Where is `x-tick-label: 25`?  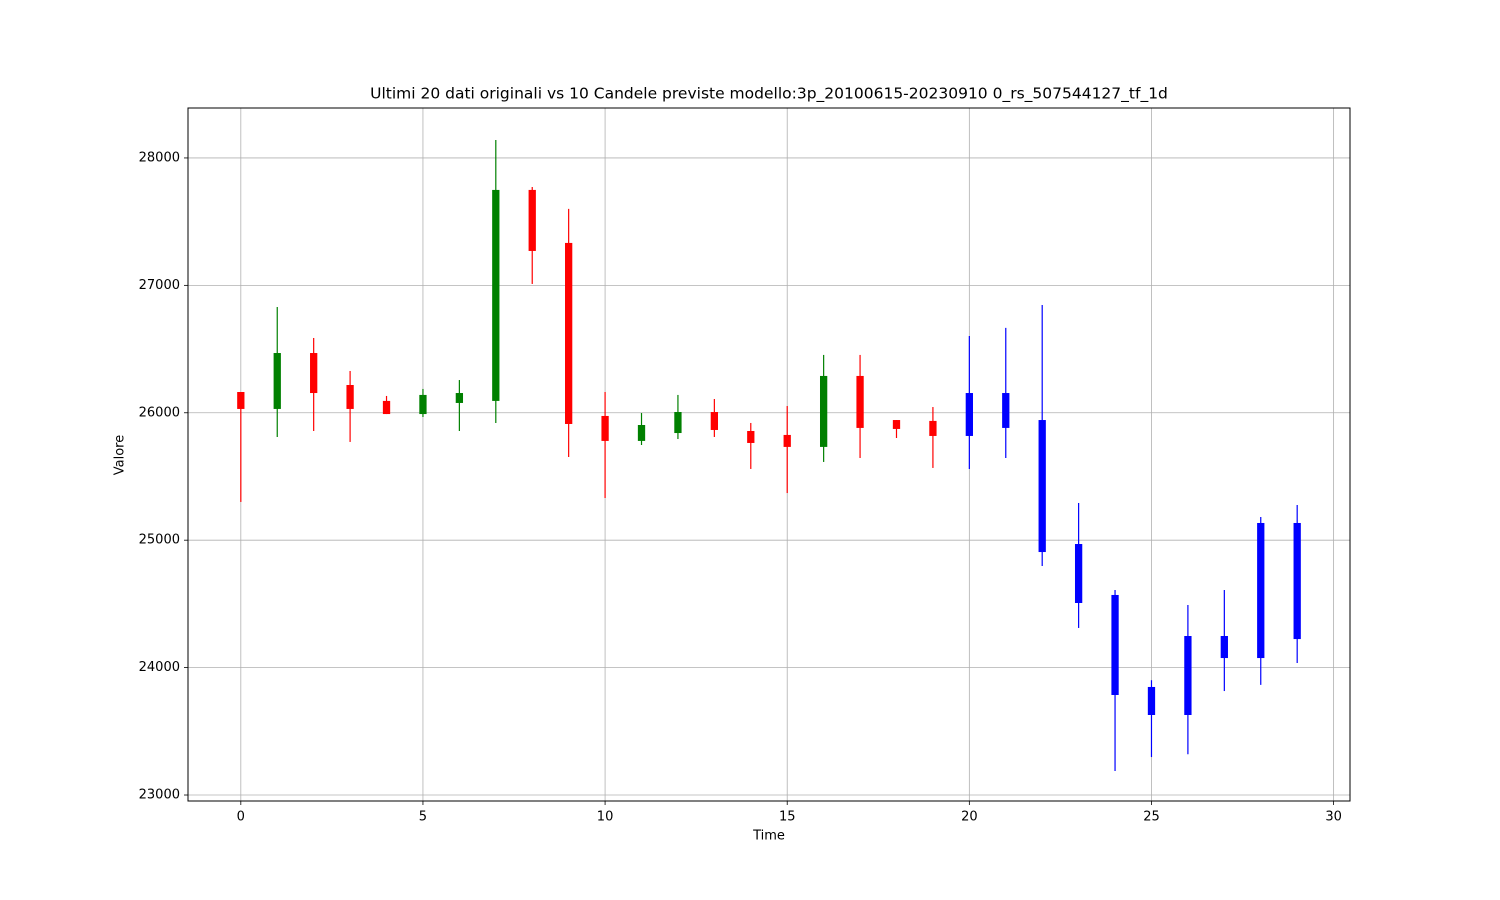 x-tick-label: 25 is located at coordinates (1151, 817).